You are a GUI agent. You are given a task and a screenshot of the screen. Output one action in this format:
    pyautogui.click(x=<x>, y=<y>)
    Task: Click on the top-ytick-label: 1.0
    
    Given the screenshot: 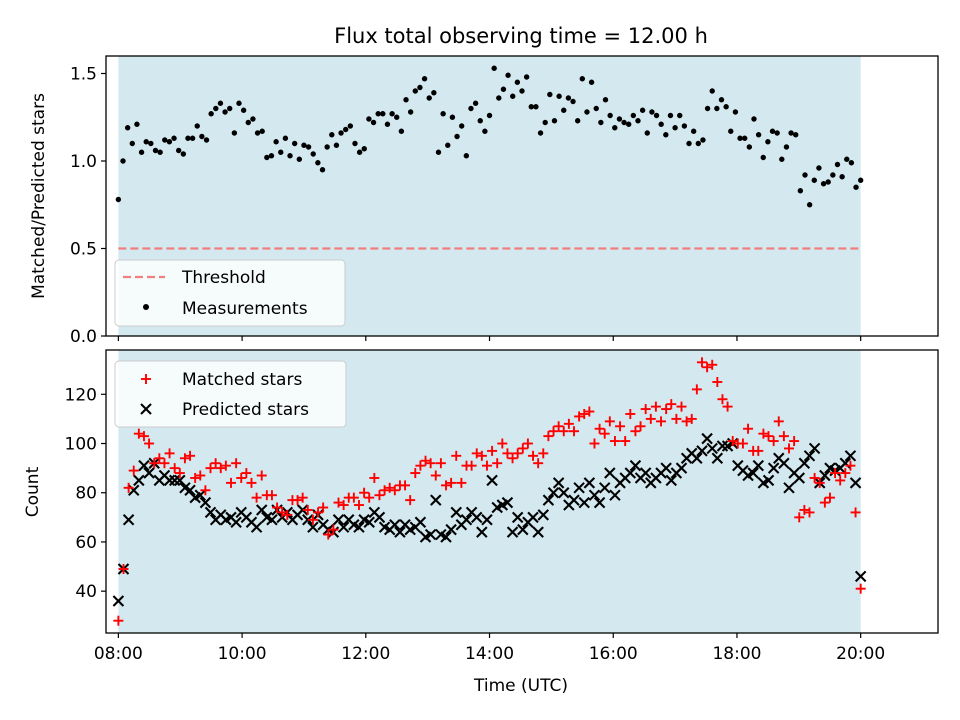 What is the action you would take?
    pyautogui.click(x=83, y=162)
    